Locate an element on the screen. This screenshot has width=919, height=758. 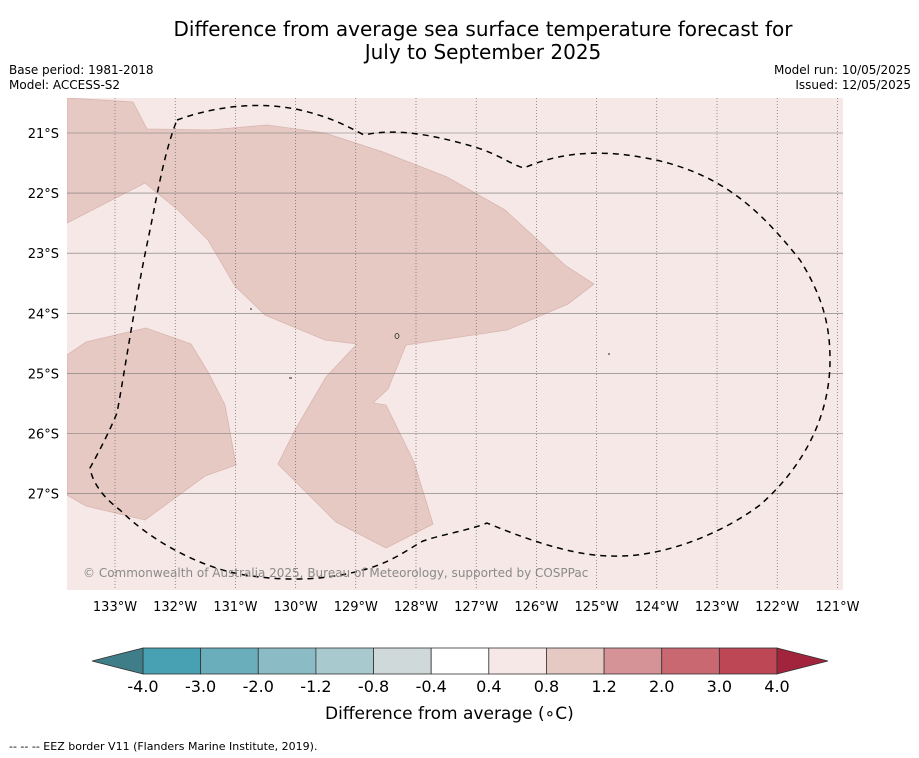
latitude-tick-label: 22°S is located at coordinates (43, 194).